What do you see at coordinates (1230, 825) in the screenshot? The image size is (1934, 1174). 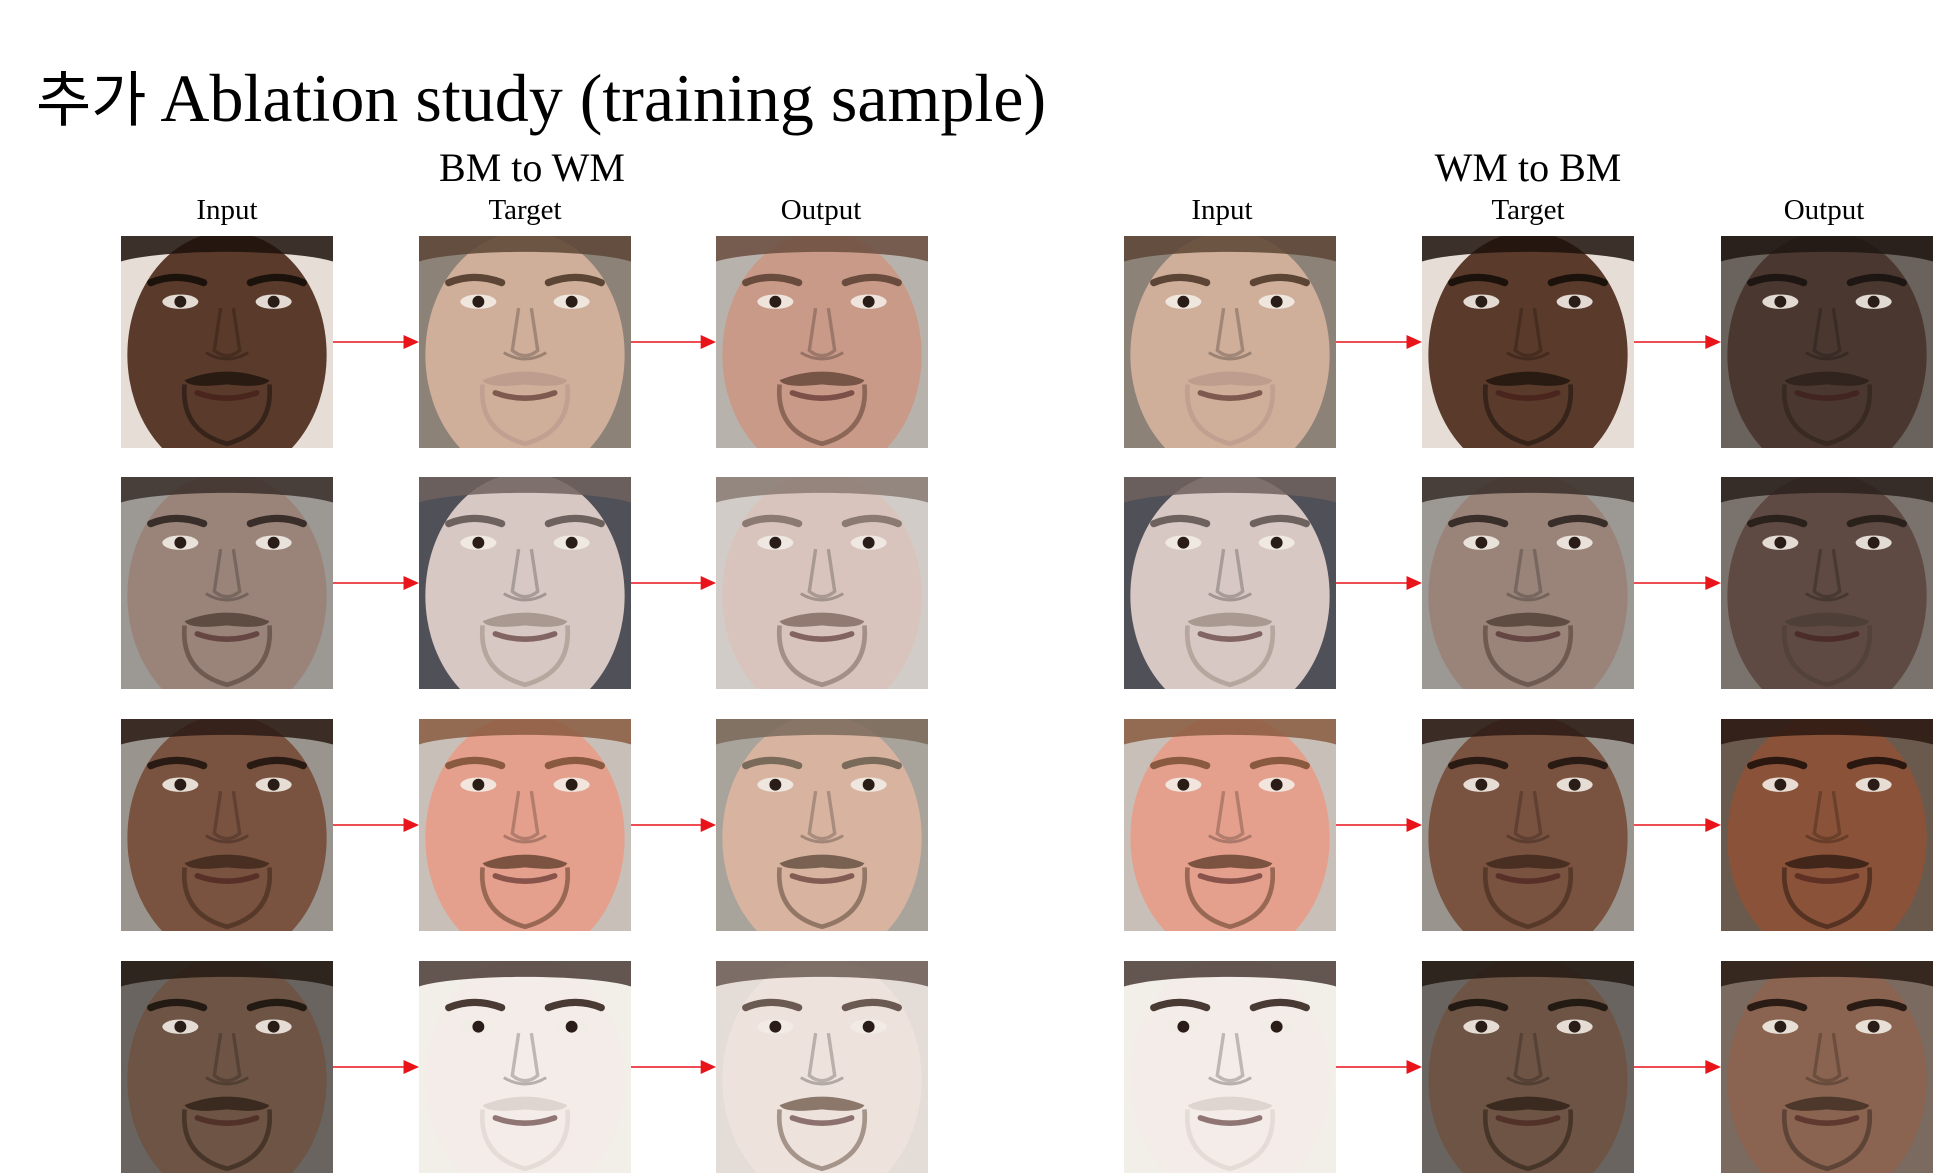 I see `wm-to-bm-row-3-input-image` at bounding box center [1230, 825].